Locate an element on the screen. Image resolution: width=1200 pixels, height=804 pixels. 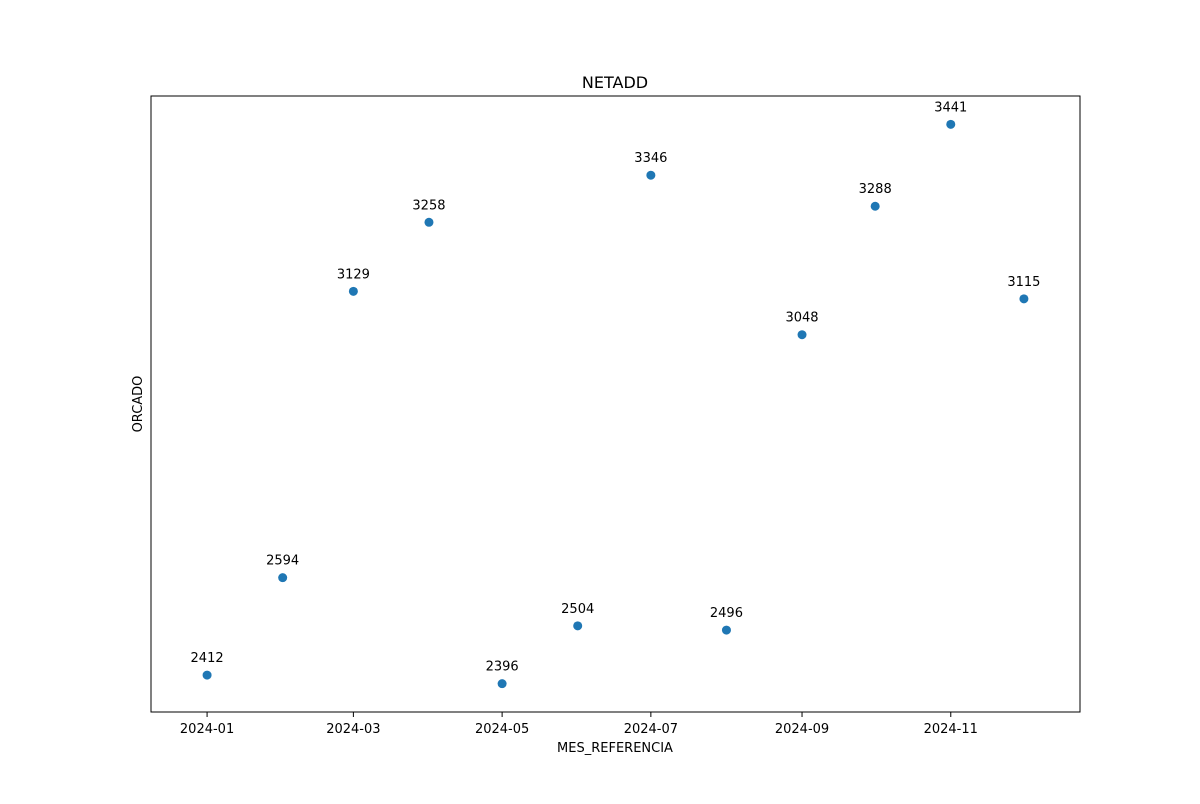
data-label: 3258 is located at coordinates (428, 205).